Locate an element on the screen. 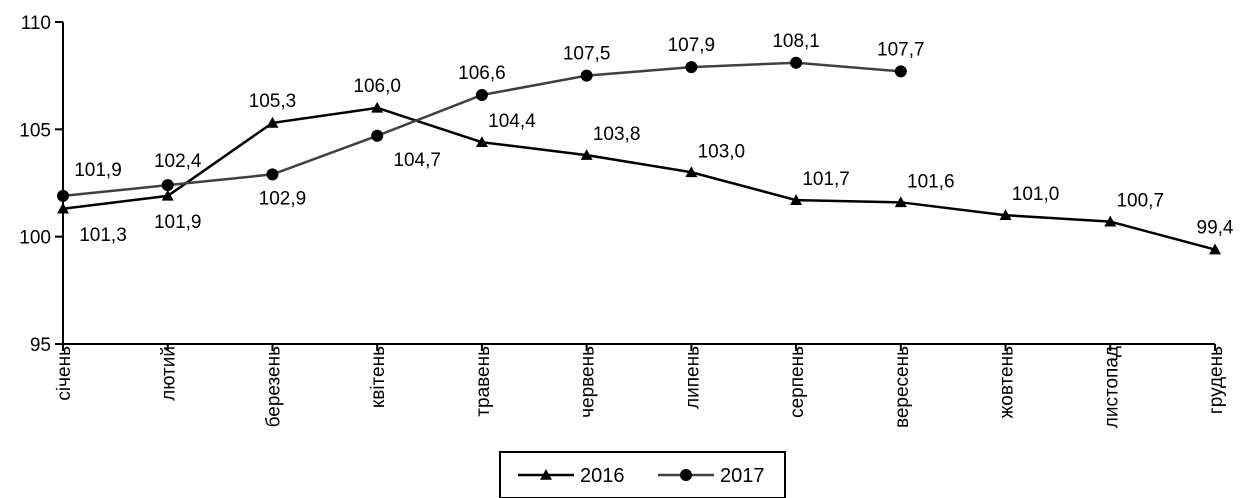  data-label-2016: 103,0 is located at coordinates (722, 151).